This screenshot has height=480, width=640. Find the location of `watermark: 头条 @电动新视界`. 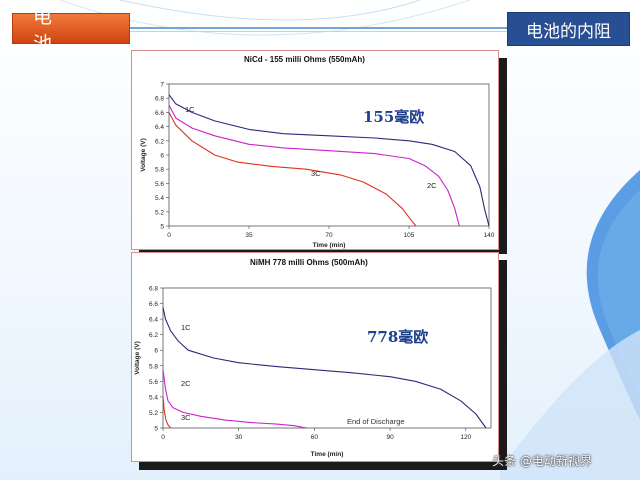

watermark: 头条 @电动新视界 is located at coordinates (542, 461).